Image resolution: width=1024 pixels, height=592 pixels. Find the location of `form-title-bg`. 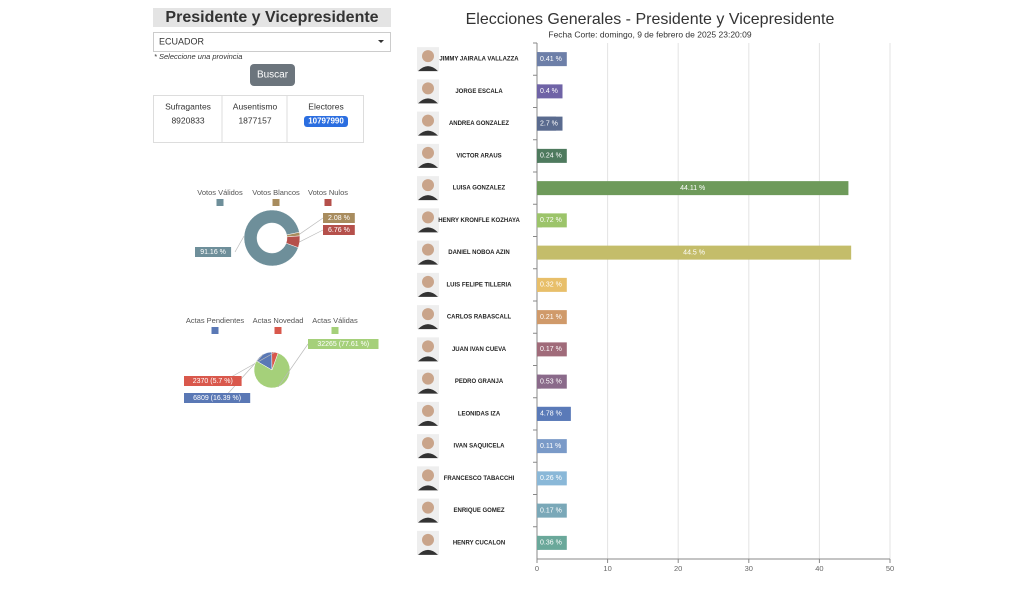

form-title-bg is located at coordinates (272, 17).